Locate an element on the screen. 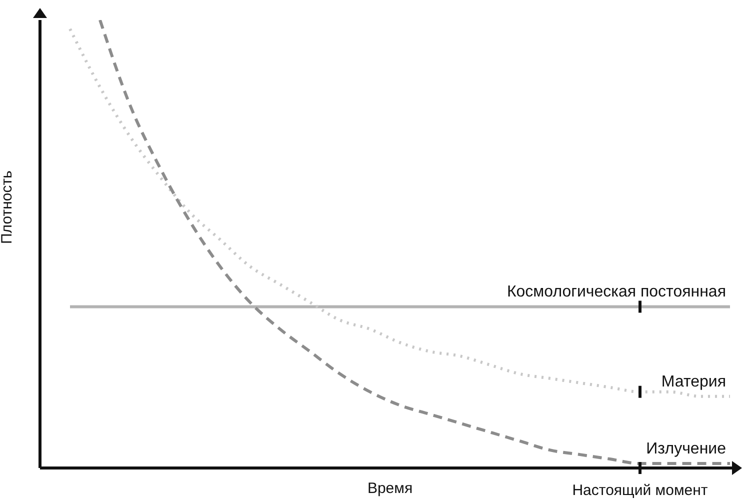 The width and height of the screenshot is (744, 503). text: Настоящий момент is located at coordinates (640, 490).